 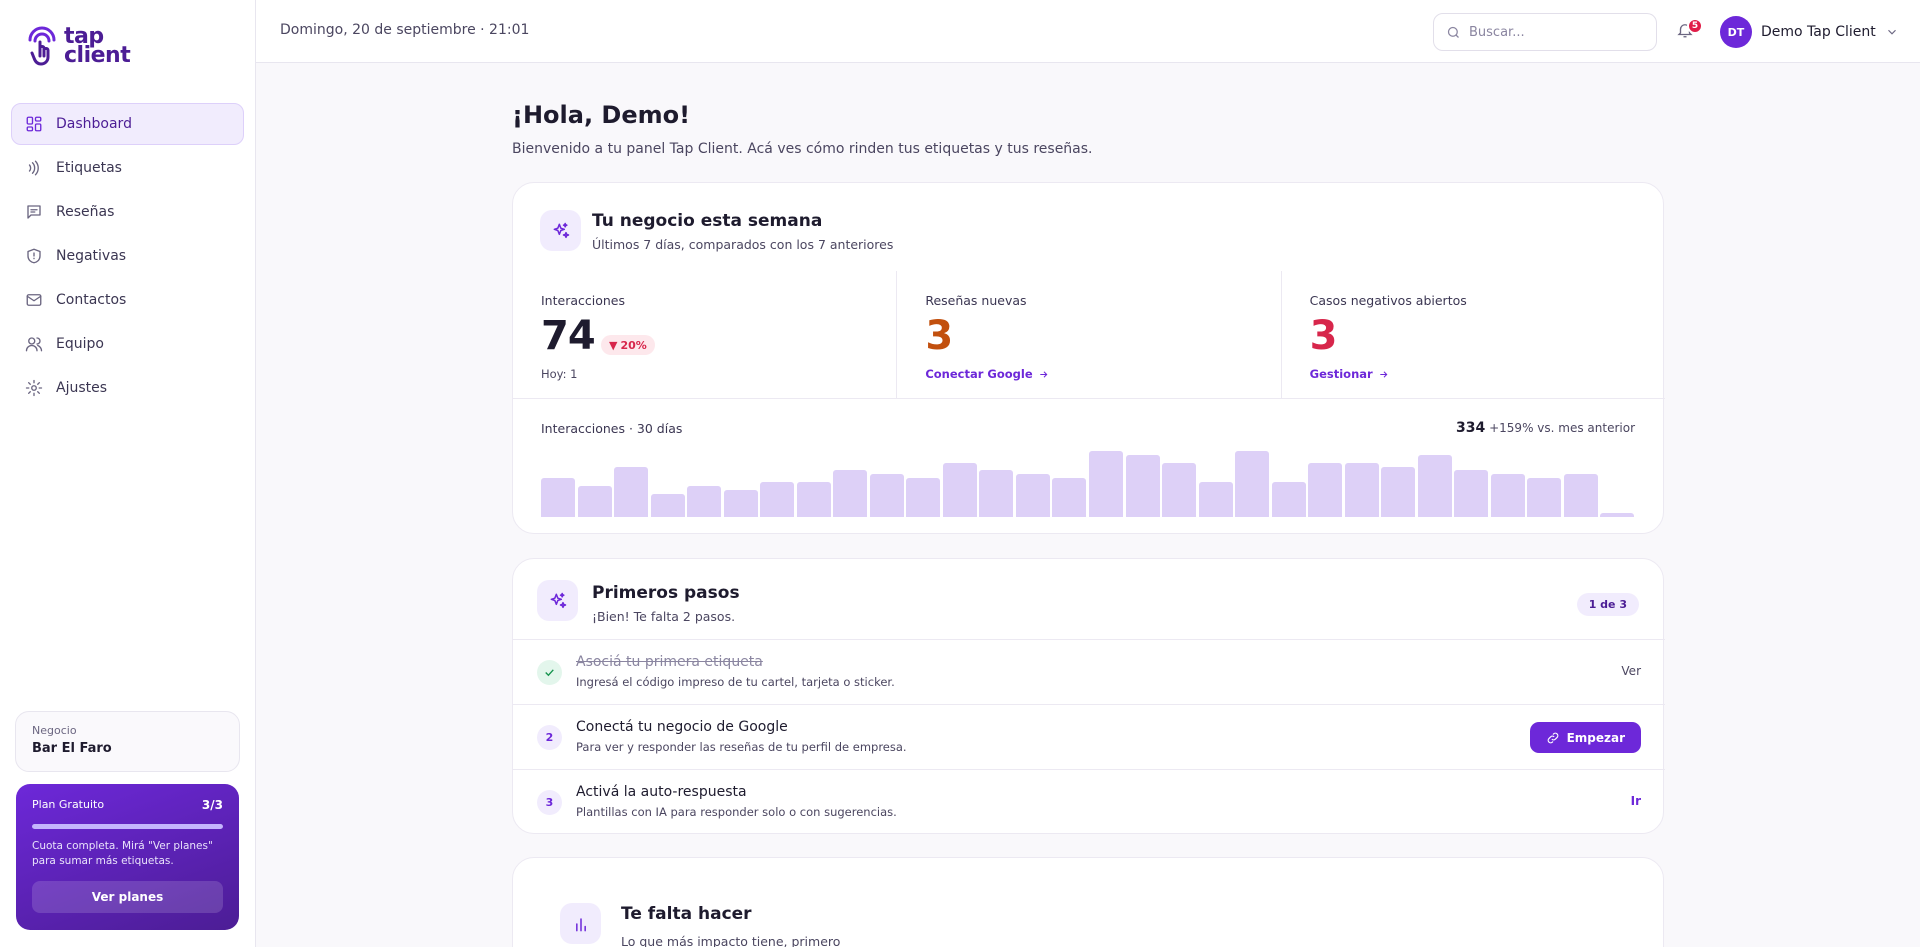 I want to click on notifications-badge: 5, so click(x=1695, y=26).